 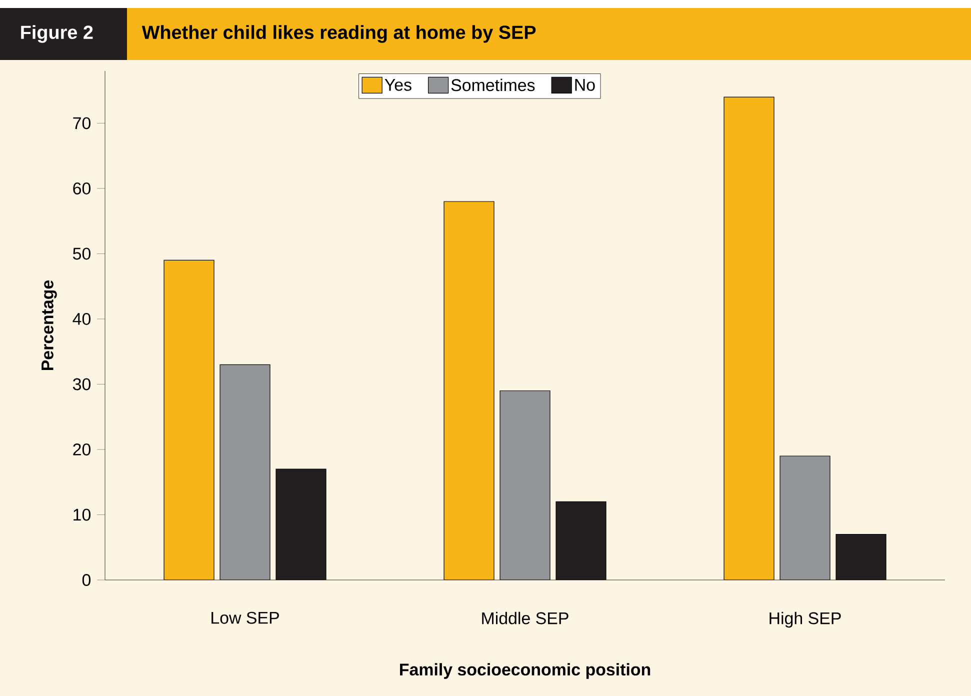 I want to click on y-tick-label: 0, so click(x=86, y=580).